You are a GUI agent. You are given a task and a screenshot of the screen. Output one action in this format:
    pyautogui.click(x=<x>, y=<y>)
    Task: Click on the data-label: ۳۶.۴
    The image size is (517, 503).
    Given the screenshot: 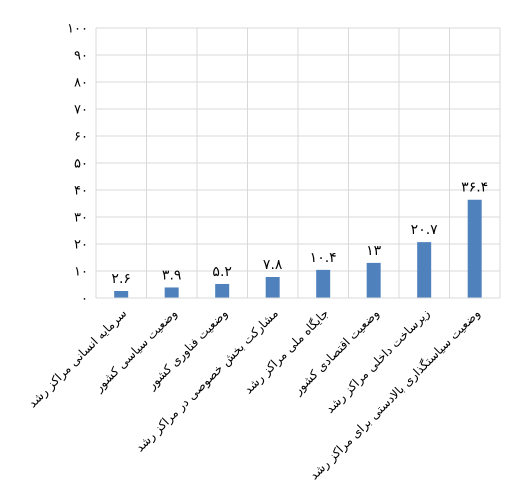 What is the action you would take?
    pyautogui.click(x=474, y=188)
    